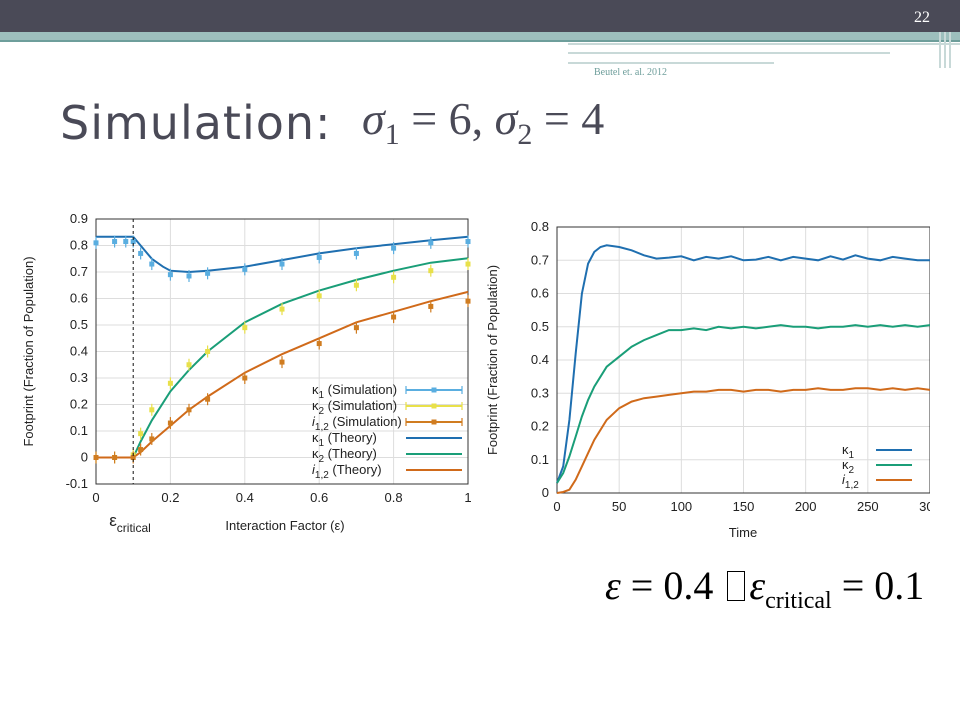 This screenshot has height=720, width=960. What do you see at coordinates (344, 439) in the screenshot?
I see `legend-label: κ1 (Theory)` at bounding box center [344, 439].